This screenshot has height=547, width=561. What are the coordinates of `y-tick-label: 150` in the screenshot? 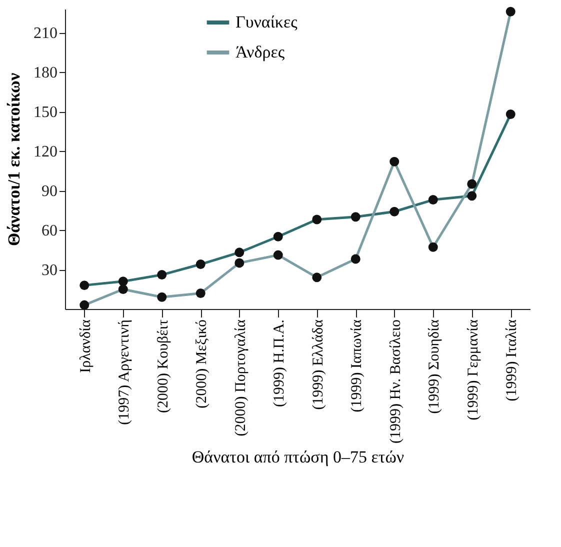 It's located at (46, 113).